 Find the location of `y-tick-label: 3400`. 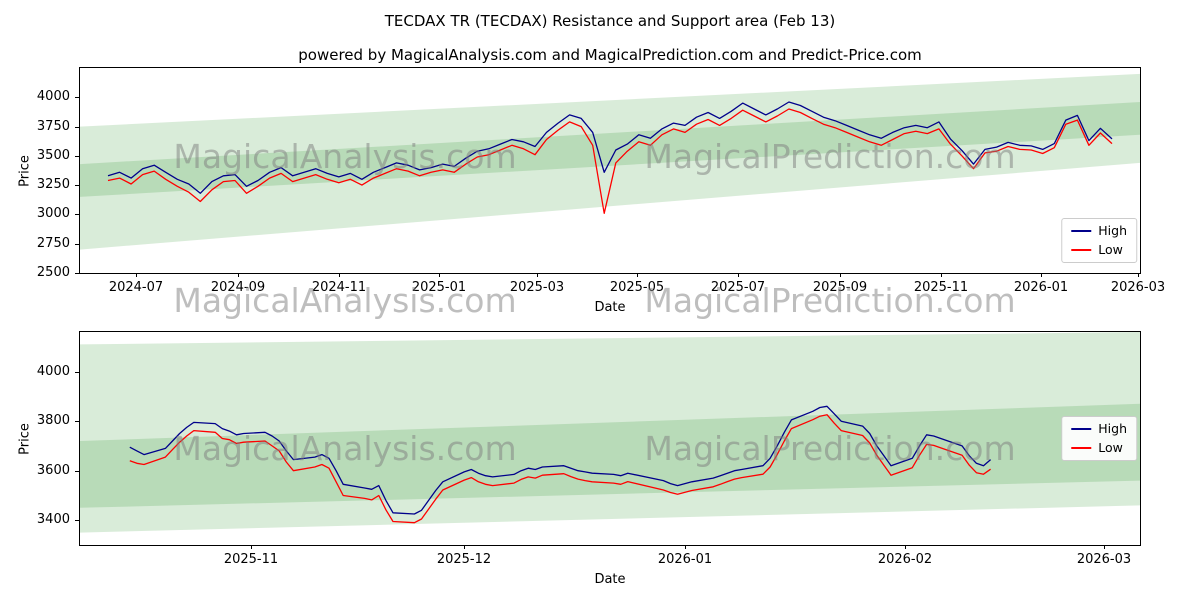

y-tick-label: 3400 is located at coordinates (53, 519).